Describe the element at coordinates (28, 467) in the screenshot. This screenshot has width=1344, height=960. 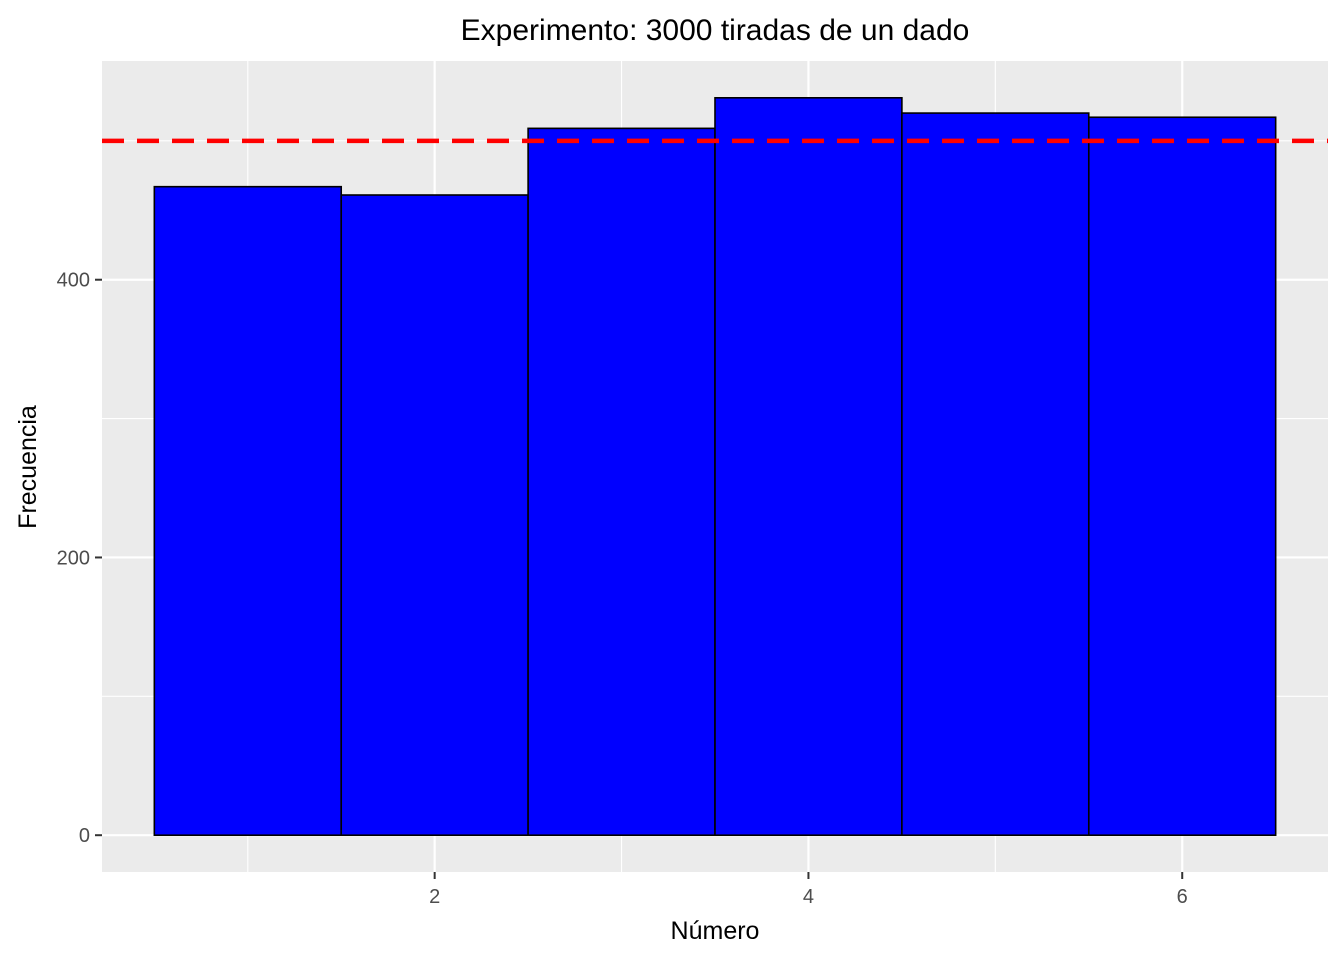
I see `y-axis-title: Frecuencia` at that location.